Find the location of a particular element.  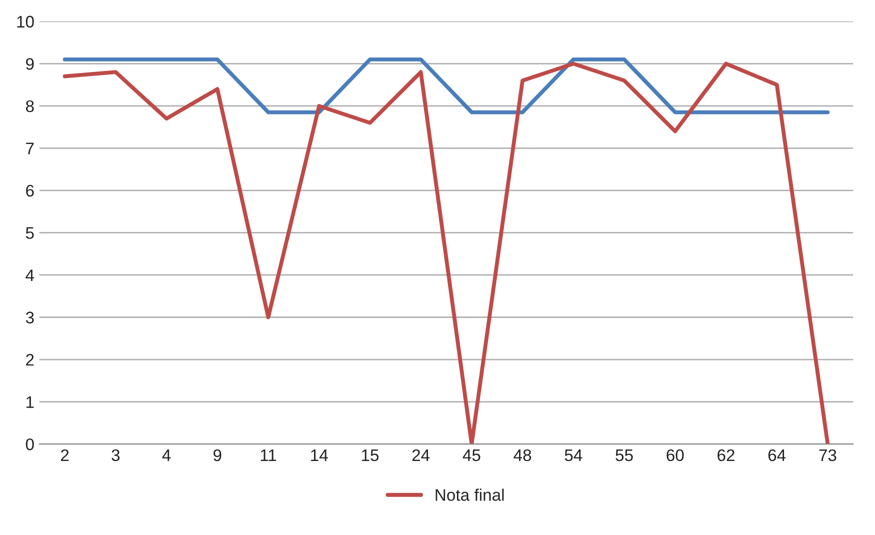

y-tick-label: 0 is located at coordinates (30, 444).